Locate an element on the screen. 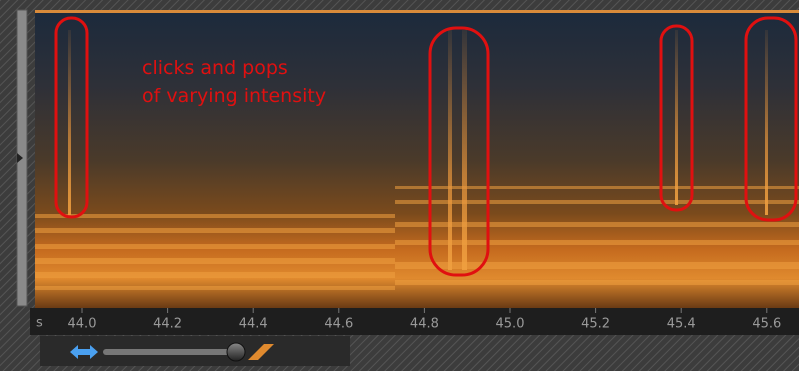  tick-label: 44.6 is located at coordinates (338, 324).